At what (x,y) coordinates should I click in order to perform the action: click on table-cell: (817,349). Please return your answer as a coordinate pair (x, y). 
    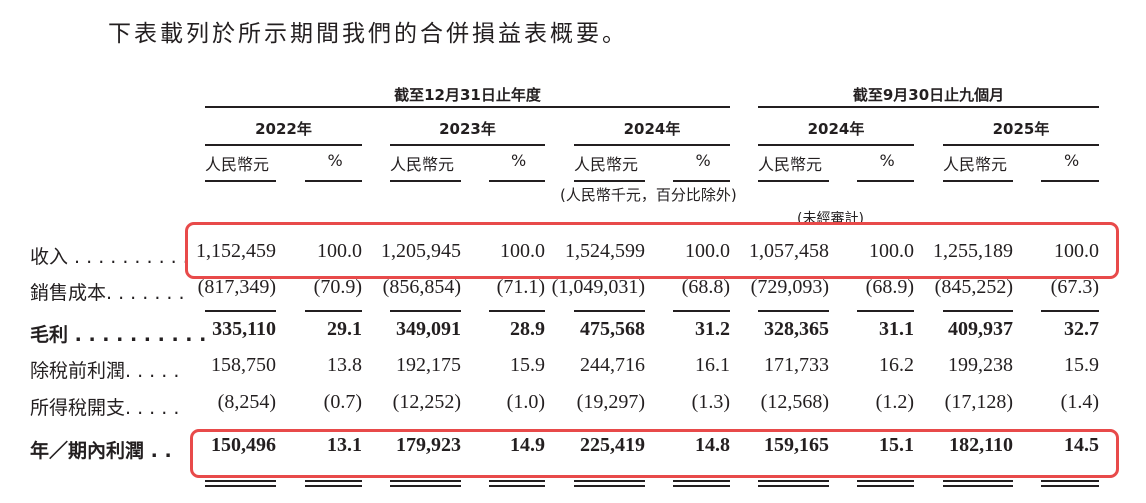
    Looking at the image, I should click on (236, 287).